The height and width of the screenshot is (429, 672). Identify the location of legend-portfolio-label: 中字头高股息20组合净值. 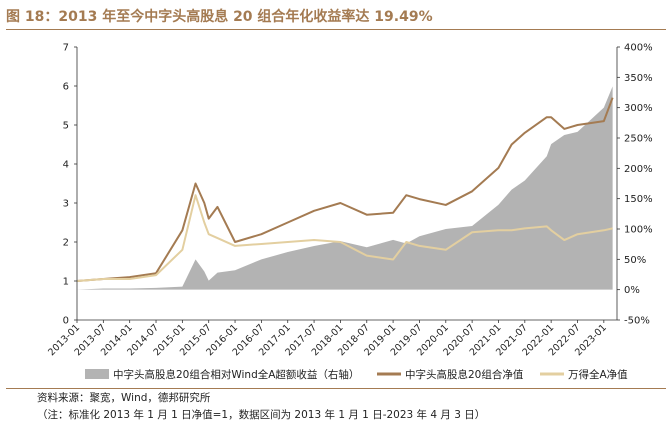
(464, 374).